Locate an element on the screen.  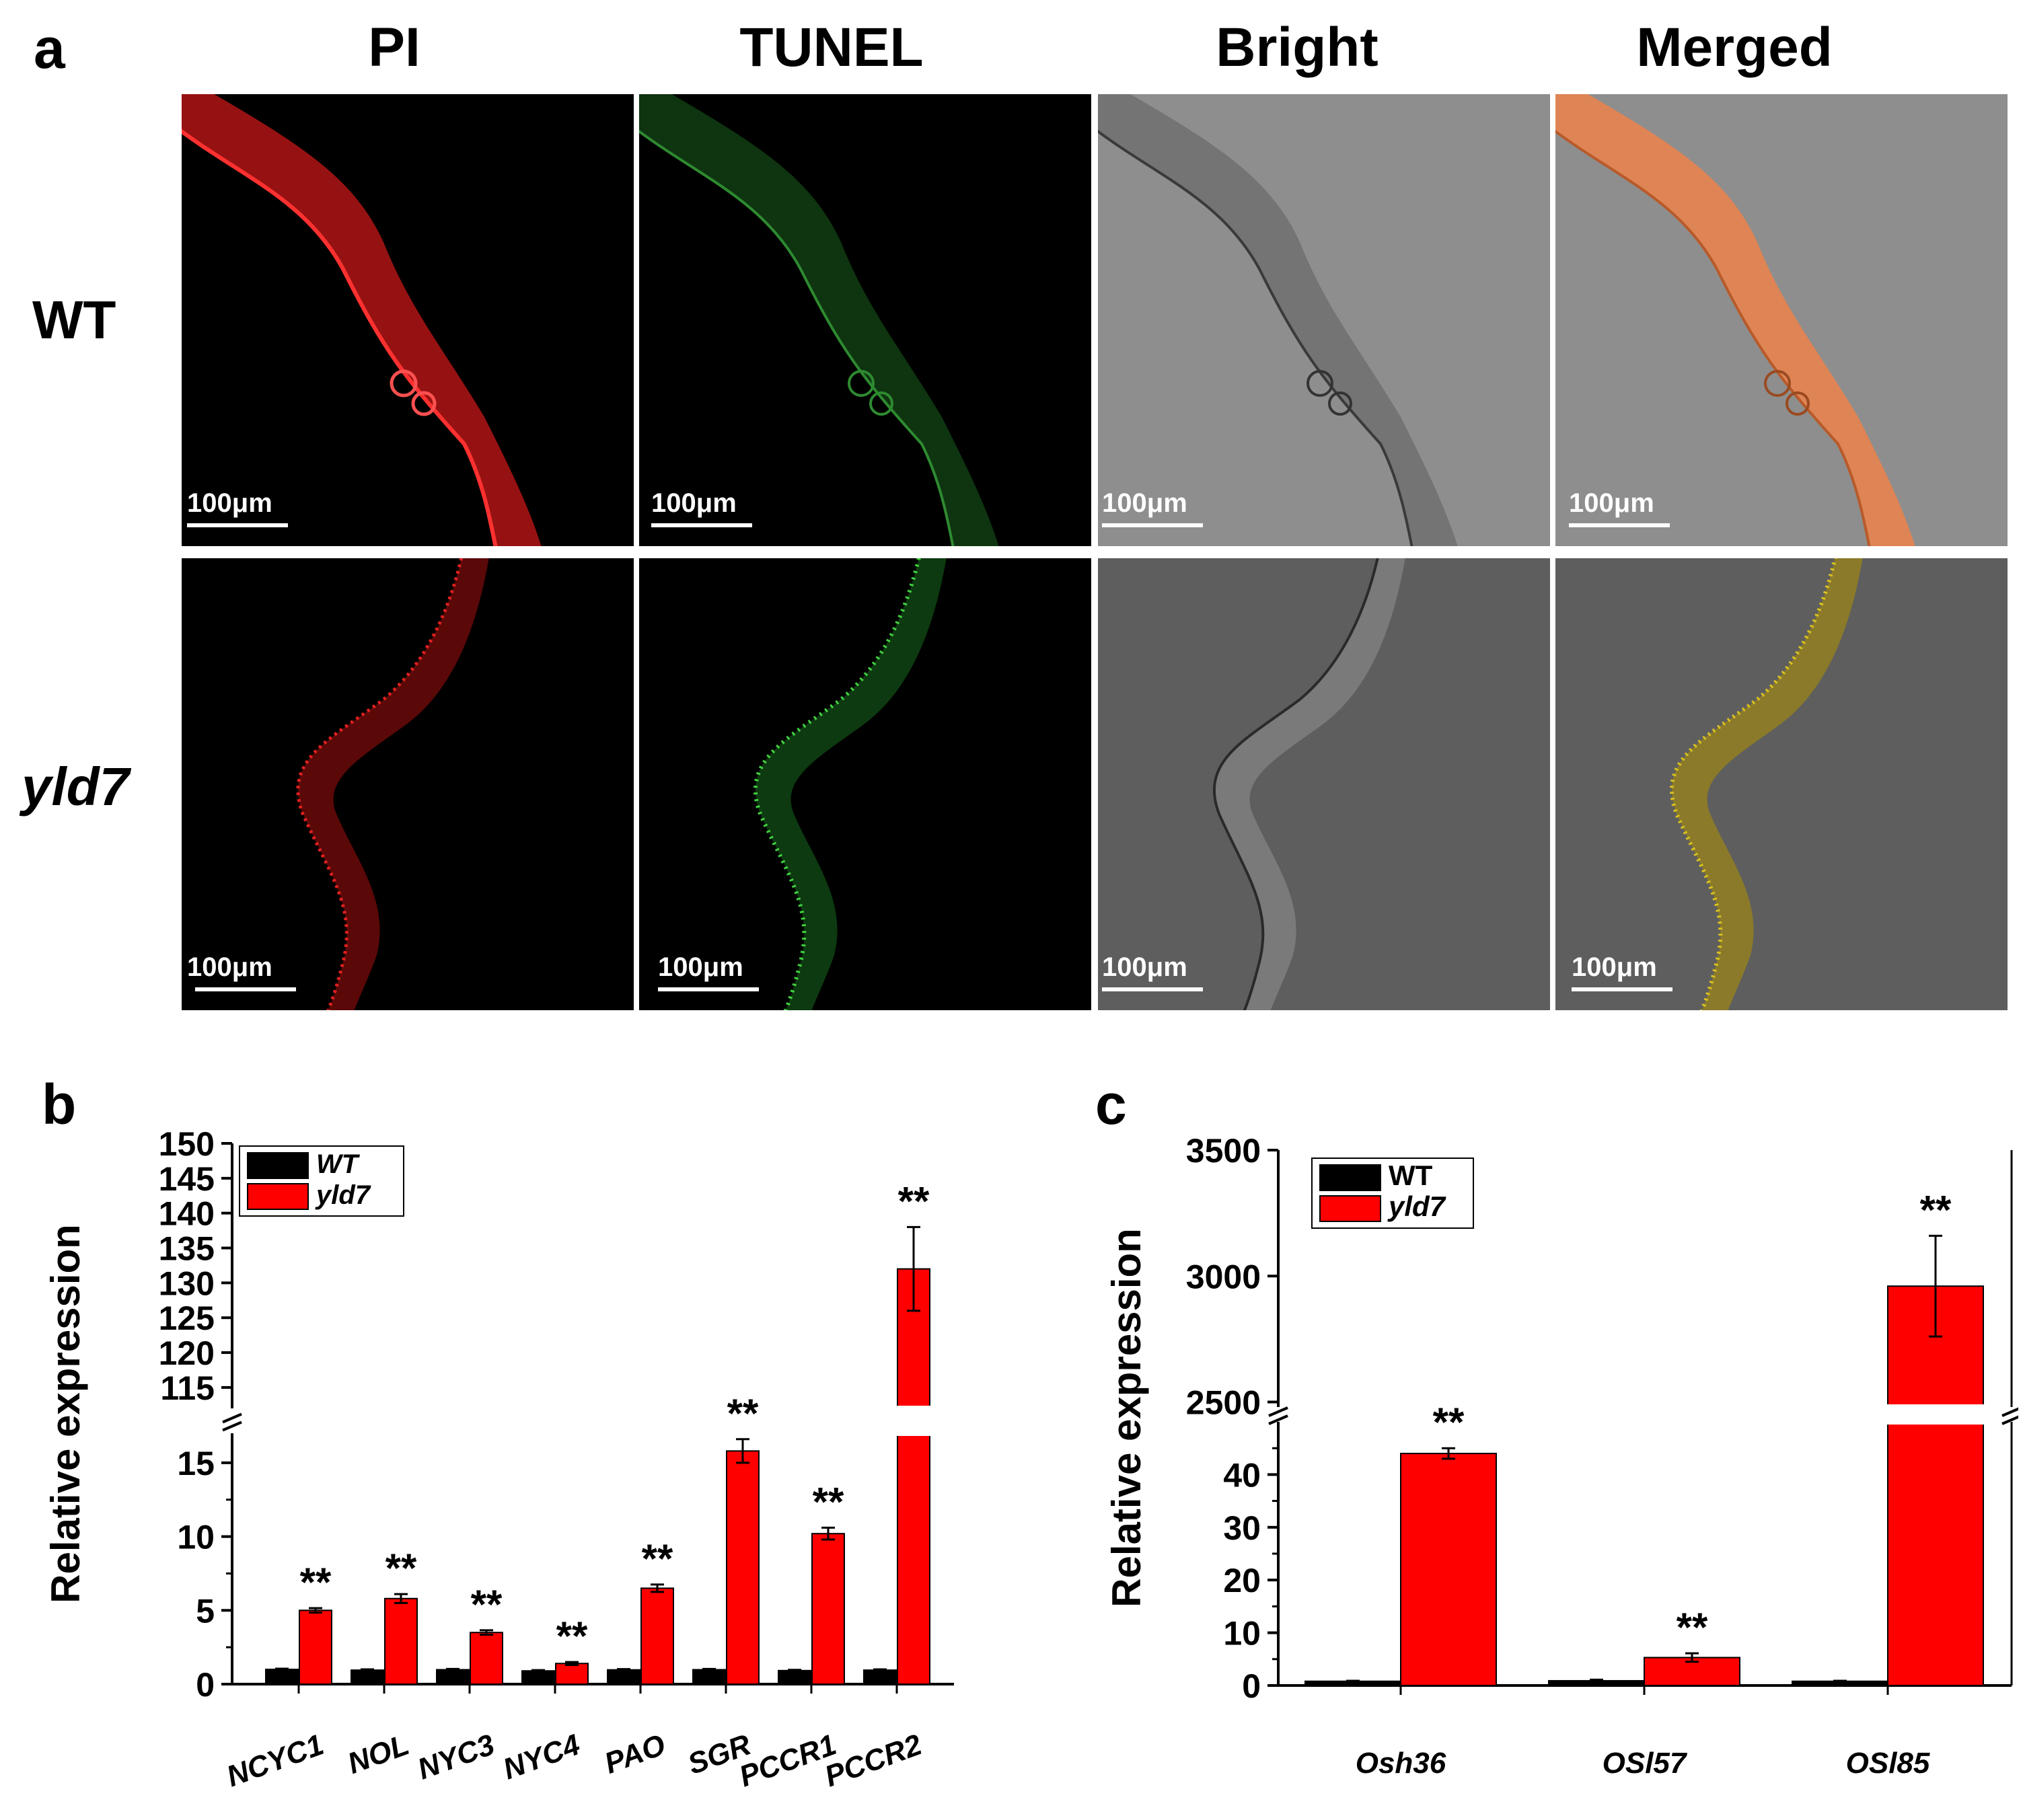
column-header-pi: PI is located at coordinates (394, 48).